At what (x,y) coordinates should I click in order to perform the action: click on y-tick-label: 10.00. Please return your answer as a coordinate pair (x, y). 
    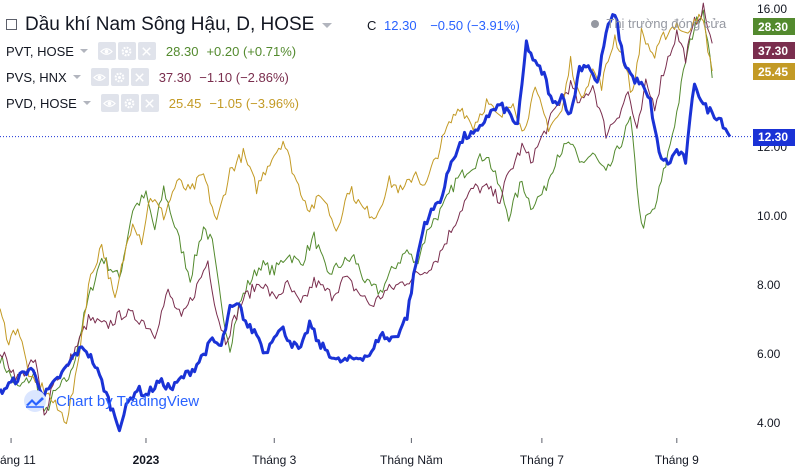
    Looking at the image, I should click on (772, 216).